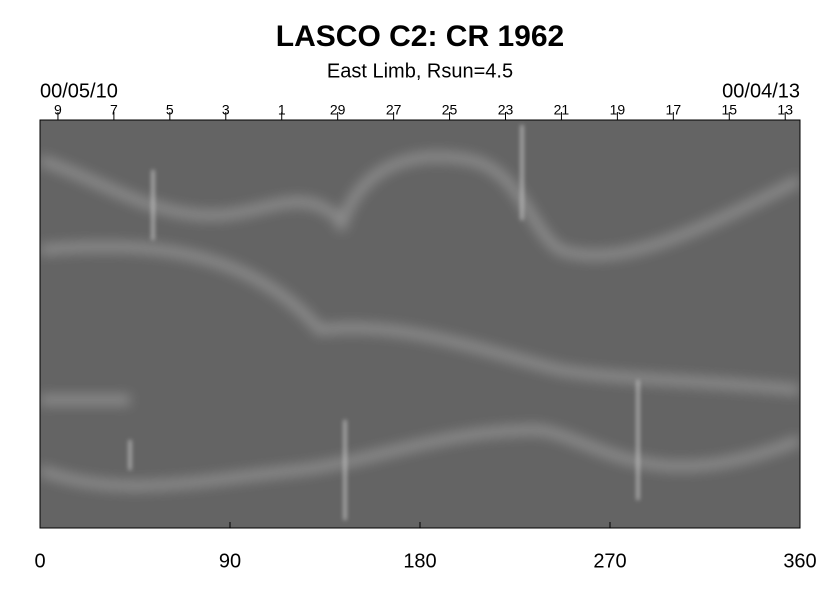 This screenshot has width=820, height=600. Describe the element at coordinates (420, 71) in the screenshot. I see `chart-subtitle: East Limb, Rsun=4.5` at that location.